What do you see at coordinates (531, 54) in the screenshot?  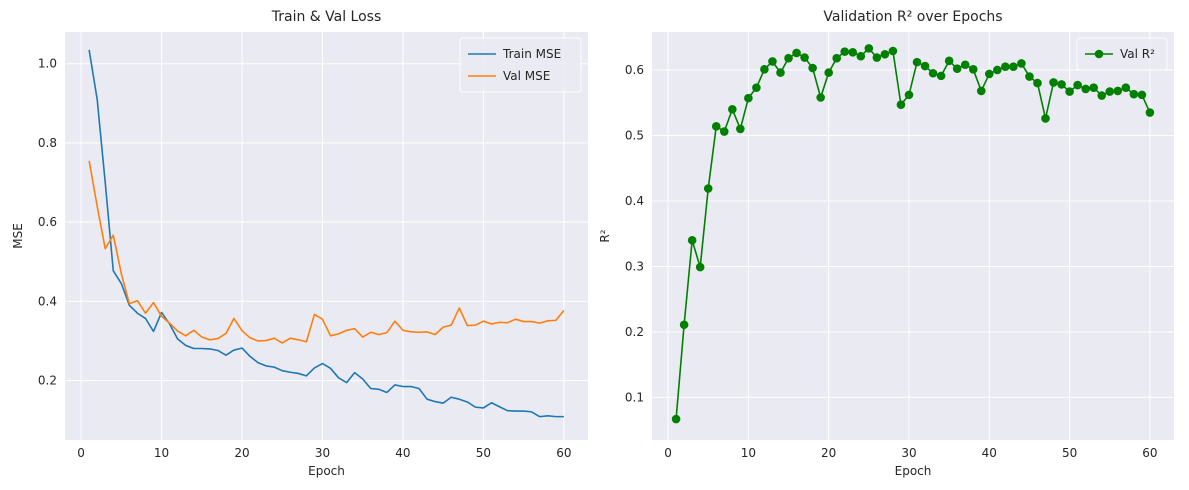 I see `legend-label: Train MSE` at bounding box center [531, 54].